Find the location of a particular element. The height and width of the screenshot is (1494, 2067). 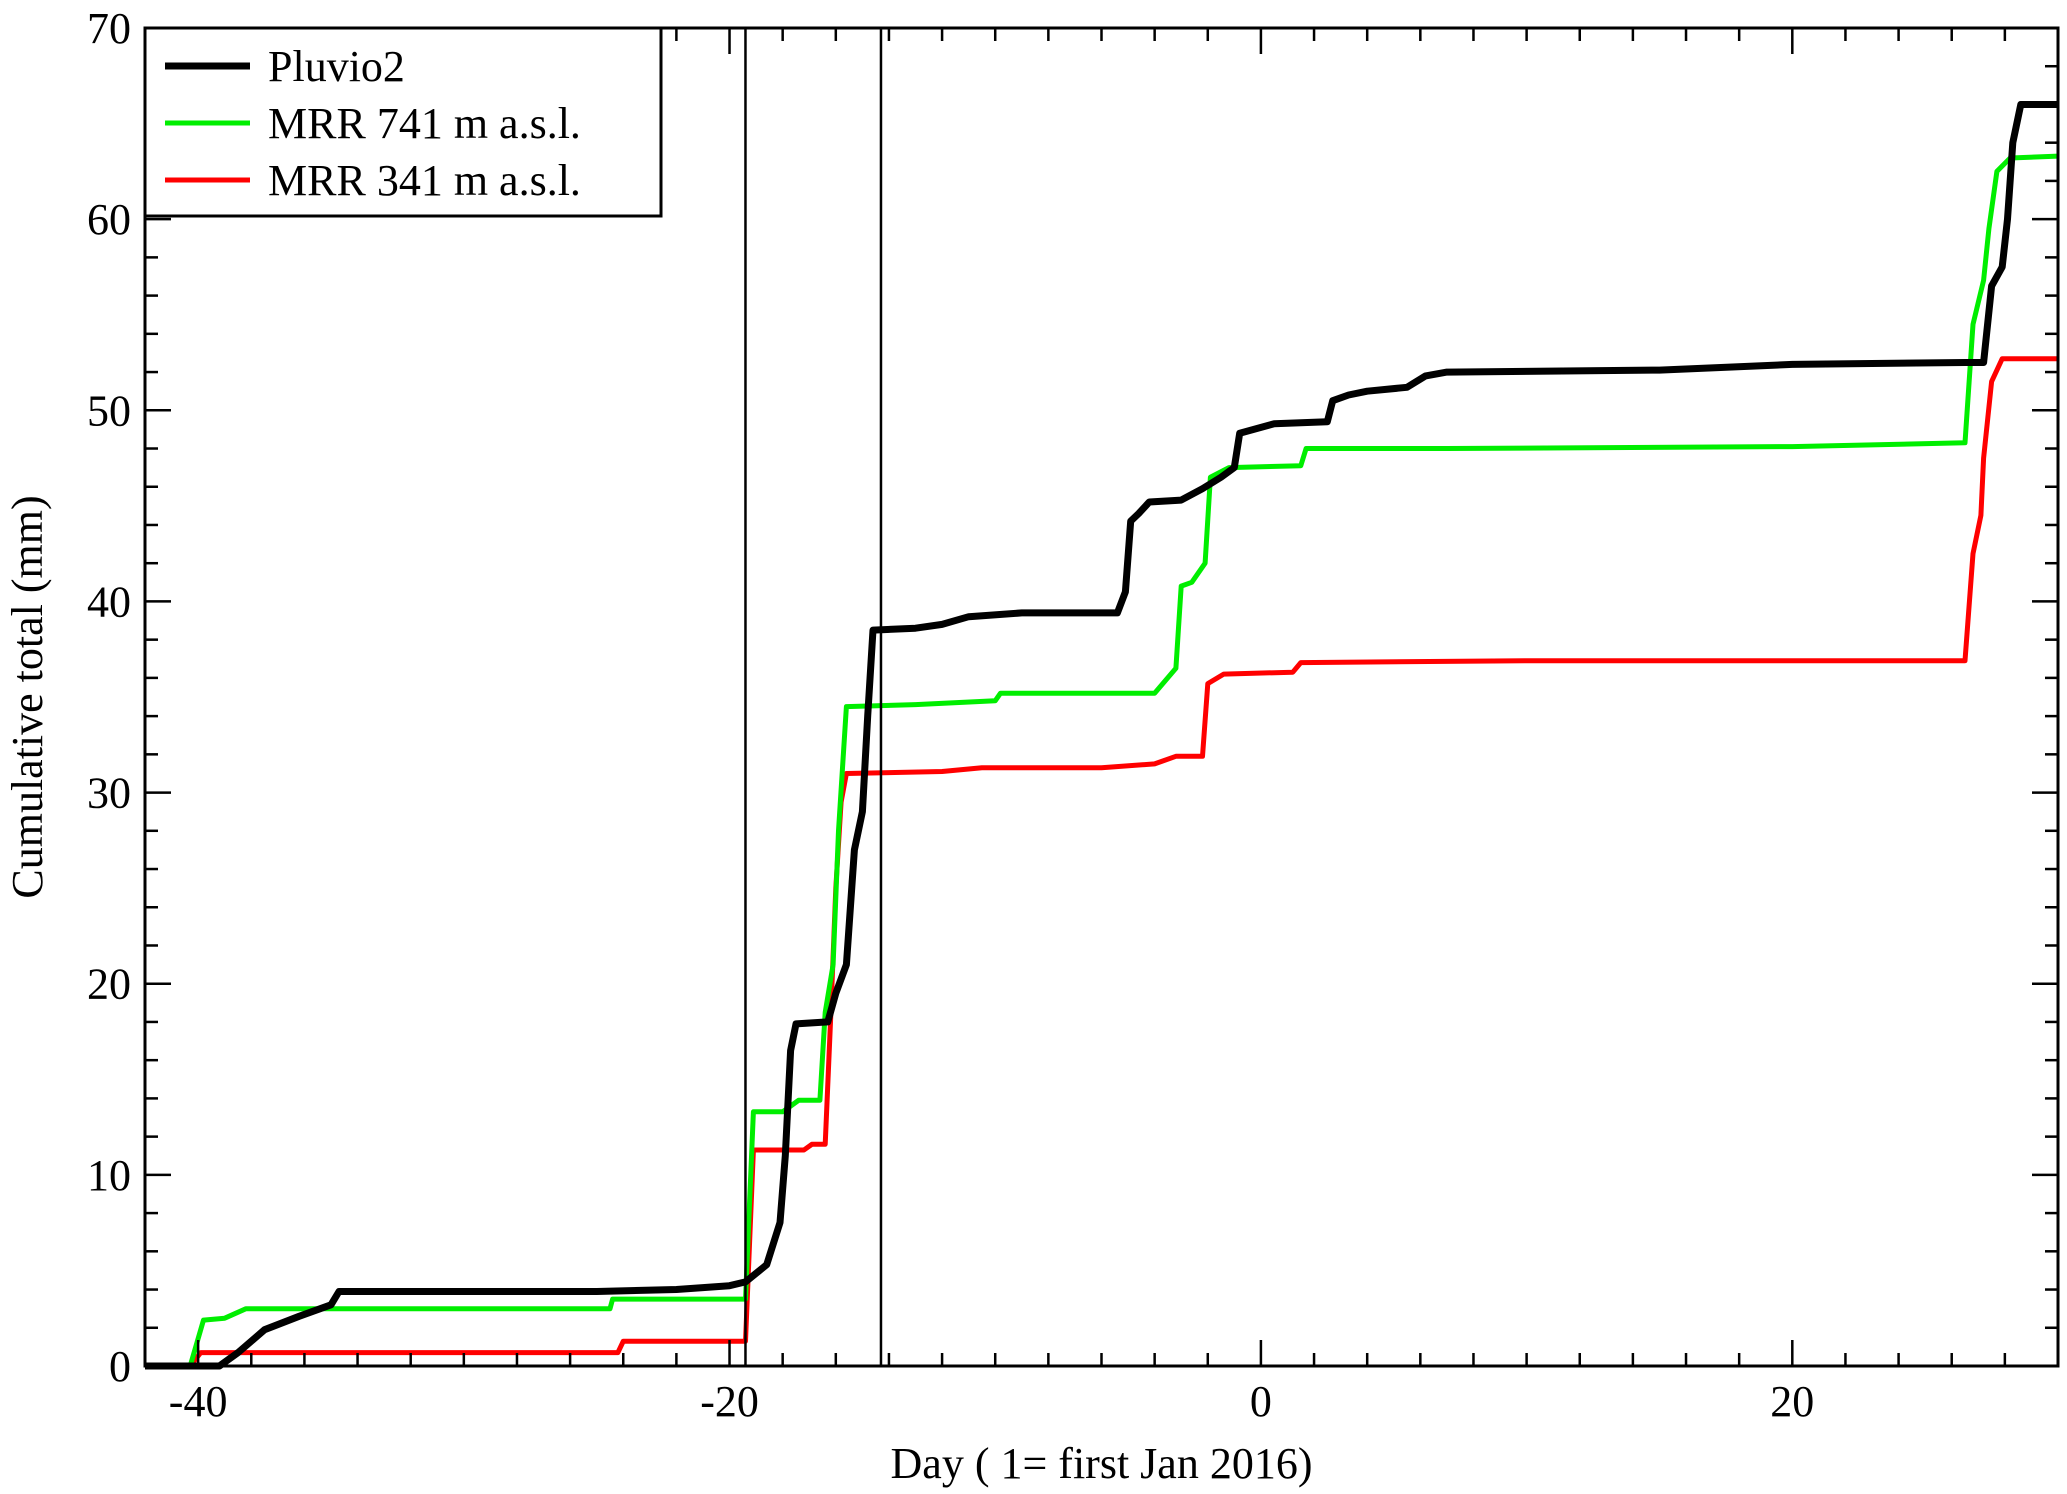

legend-label: Pluvio2 is located at coordinates (336, 66).